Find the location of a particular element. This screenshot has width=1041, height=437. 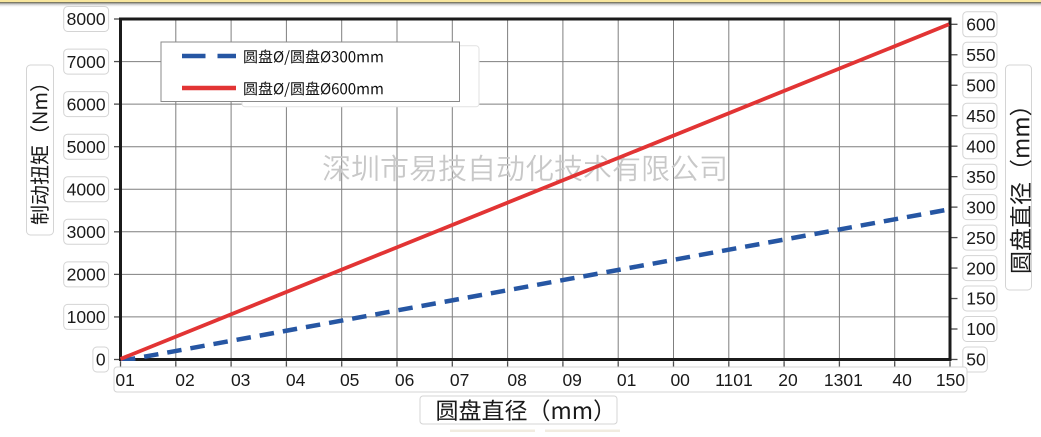

svg-text: 0 is located at coordinates (101, 360).